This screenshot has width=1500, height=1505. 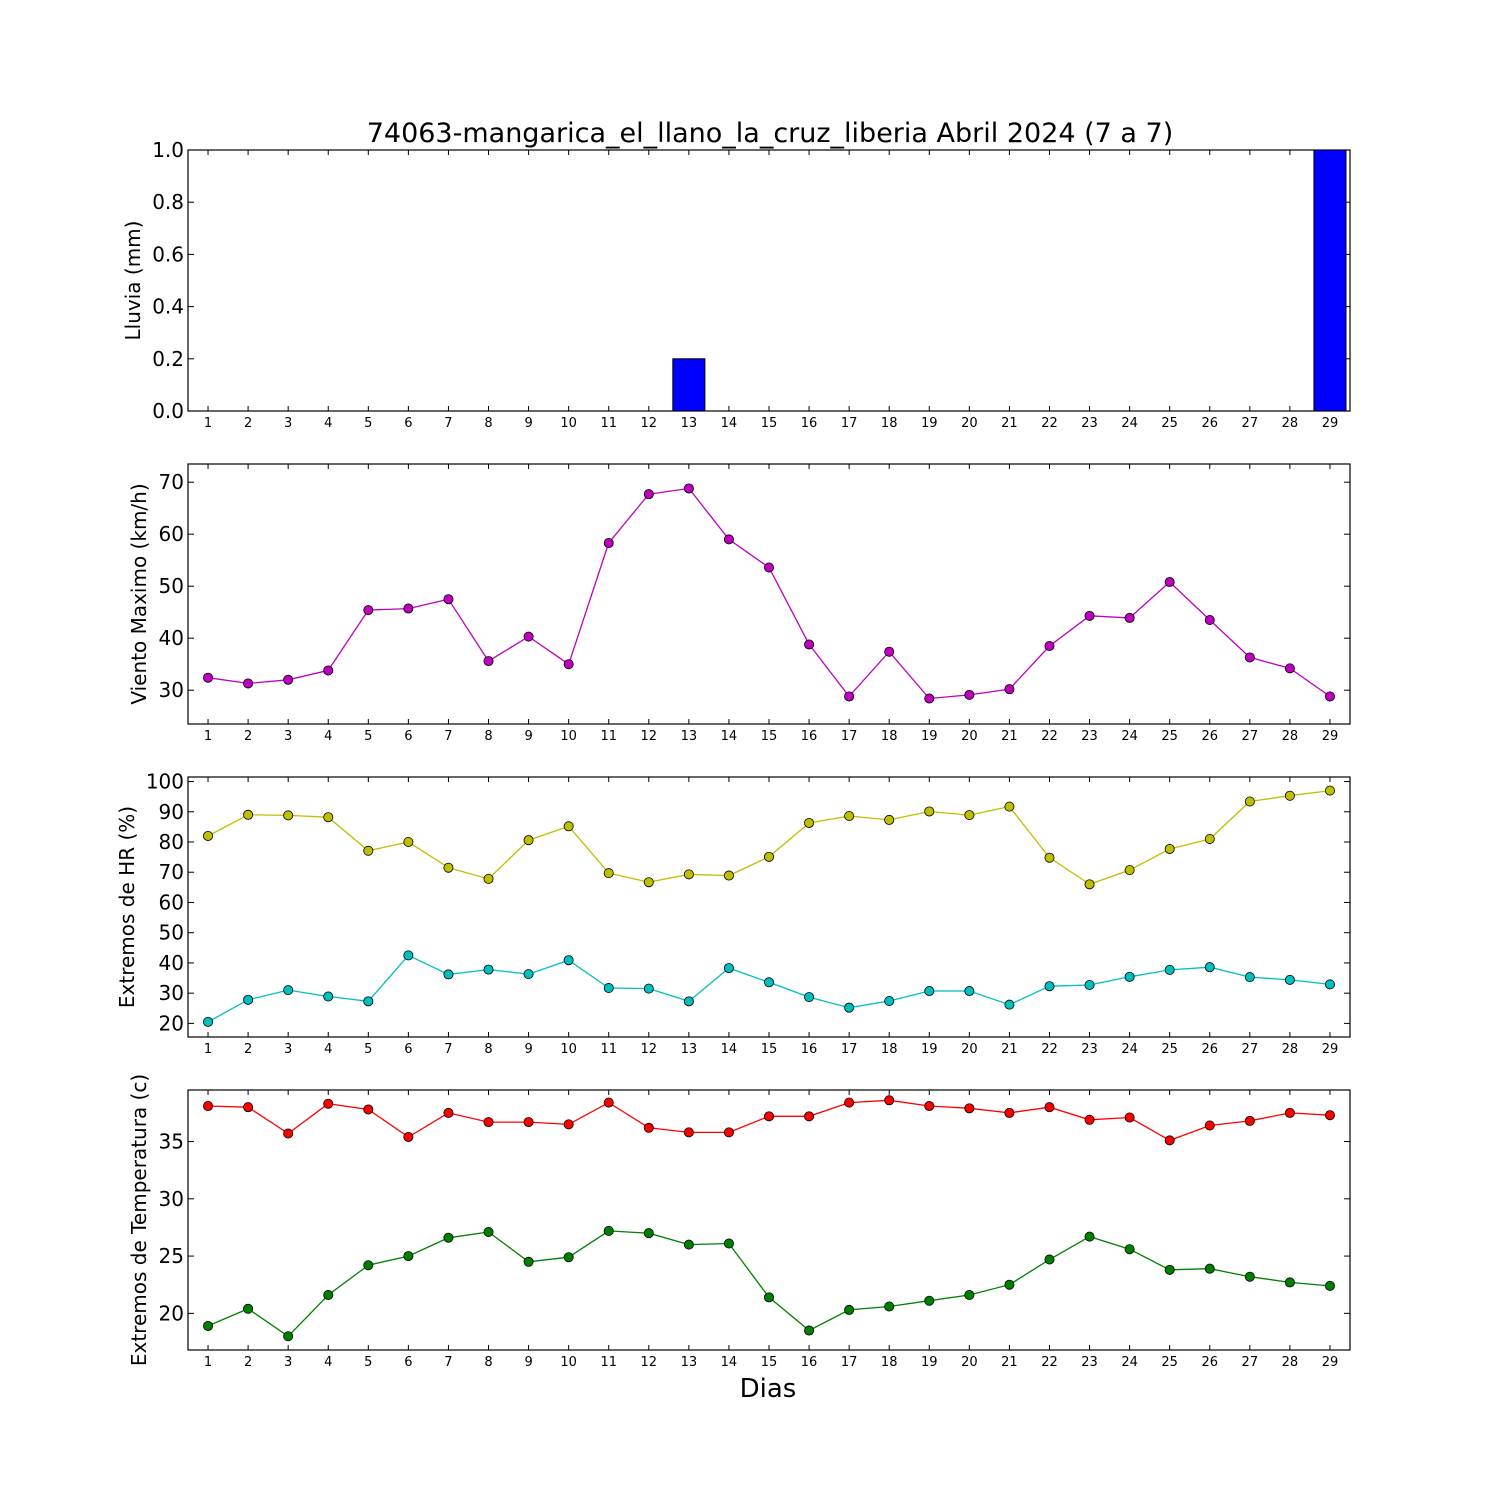 What do you see at coordinates (1009, 736) in the screenshot?
I see `panel-2-x-tick-label: 21` at bounding box center [1009, 736].